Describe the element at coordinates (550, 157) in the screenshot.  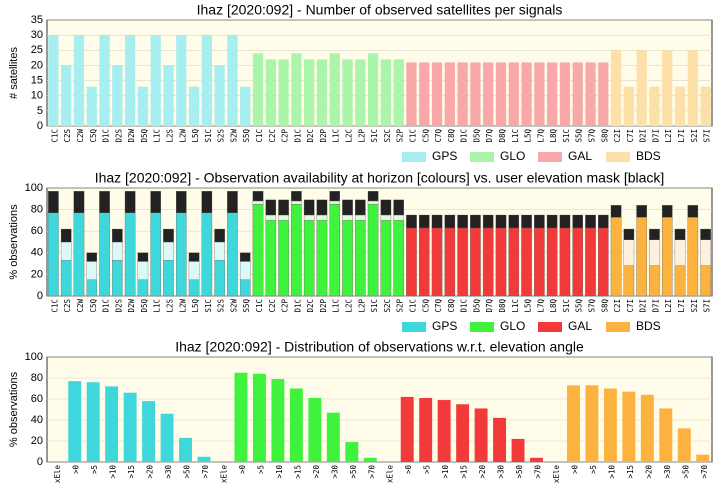
I see `legend-swatch` at that location.